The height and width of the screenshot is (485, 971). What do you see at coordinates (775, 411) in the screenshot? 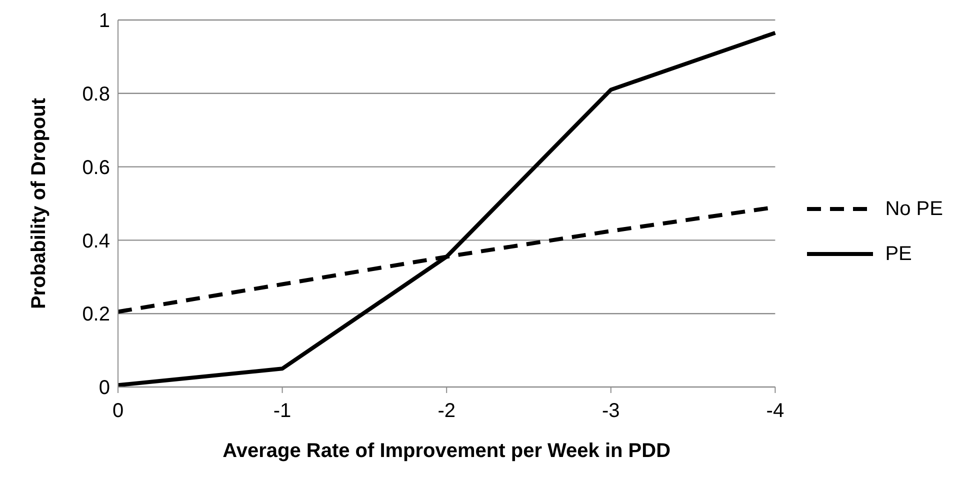
I see `x-tick-label: -4` at bounding box center [775, 411].